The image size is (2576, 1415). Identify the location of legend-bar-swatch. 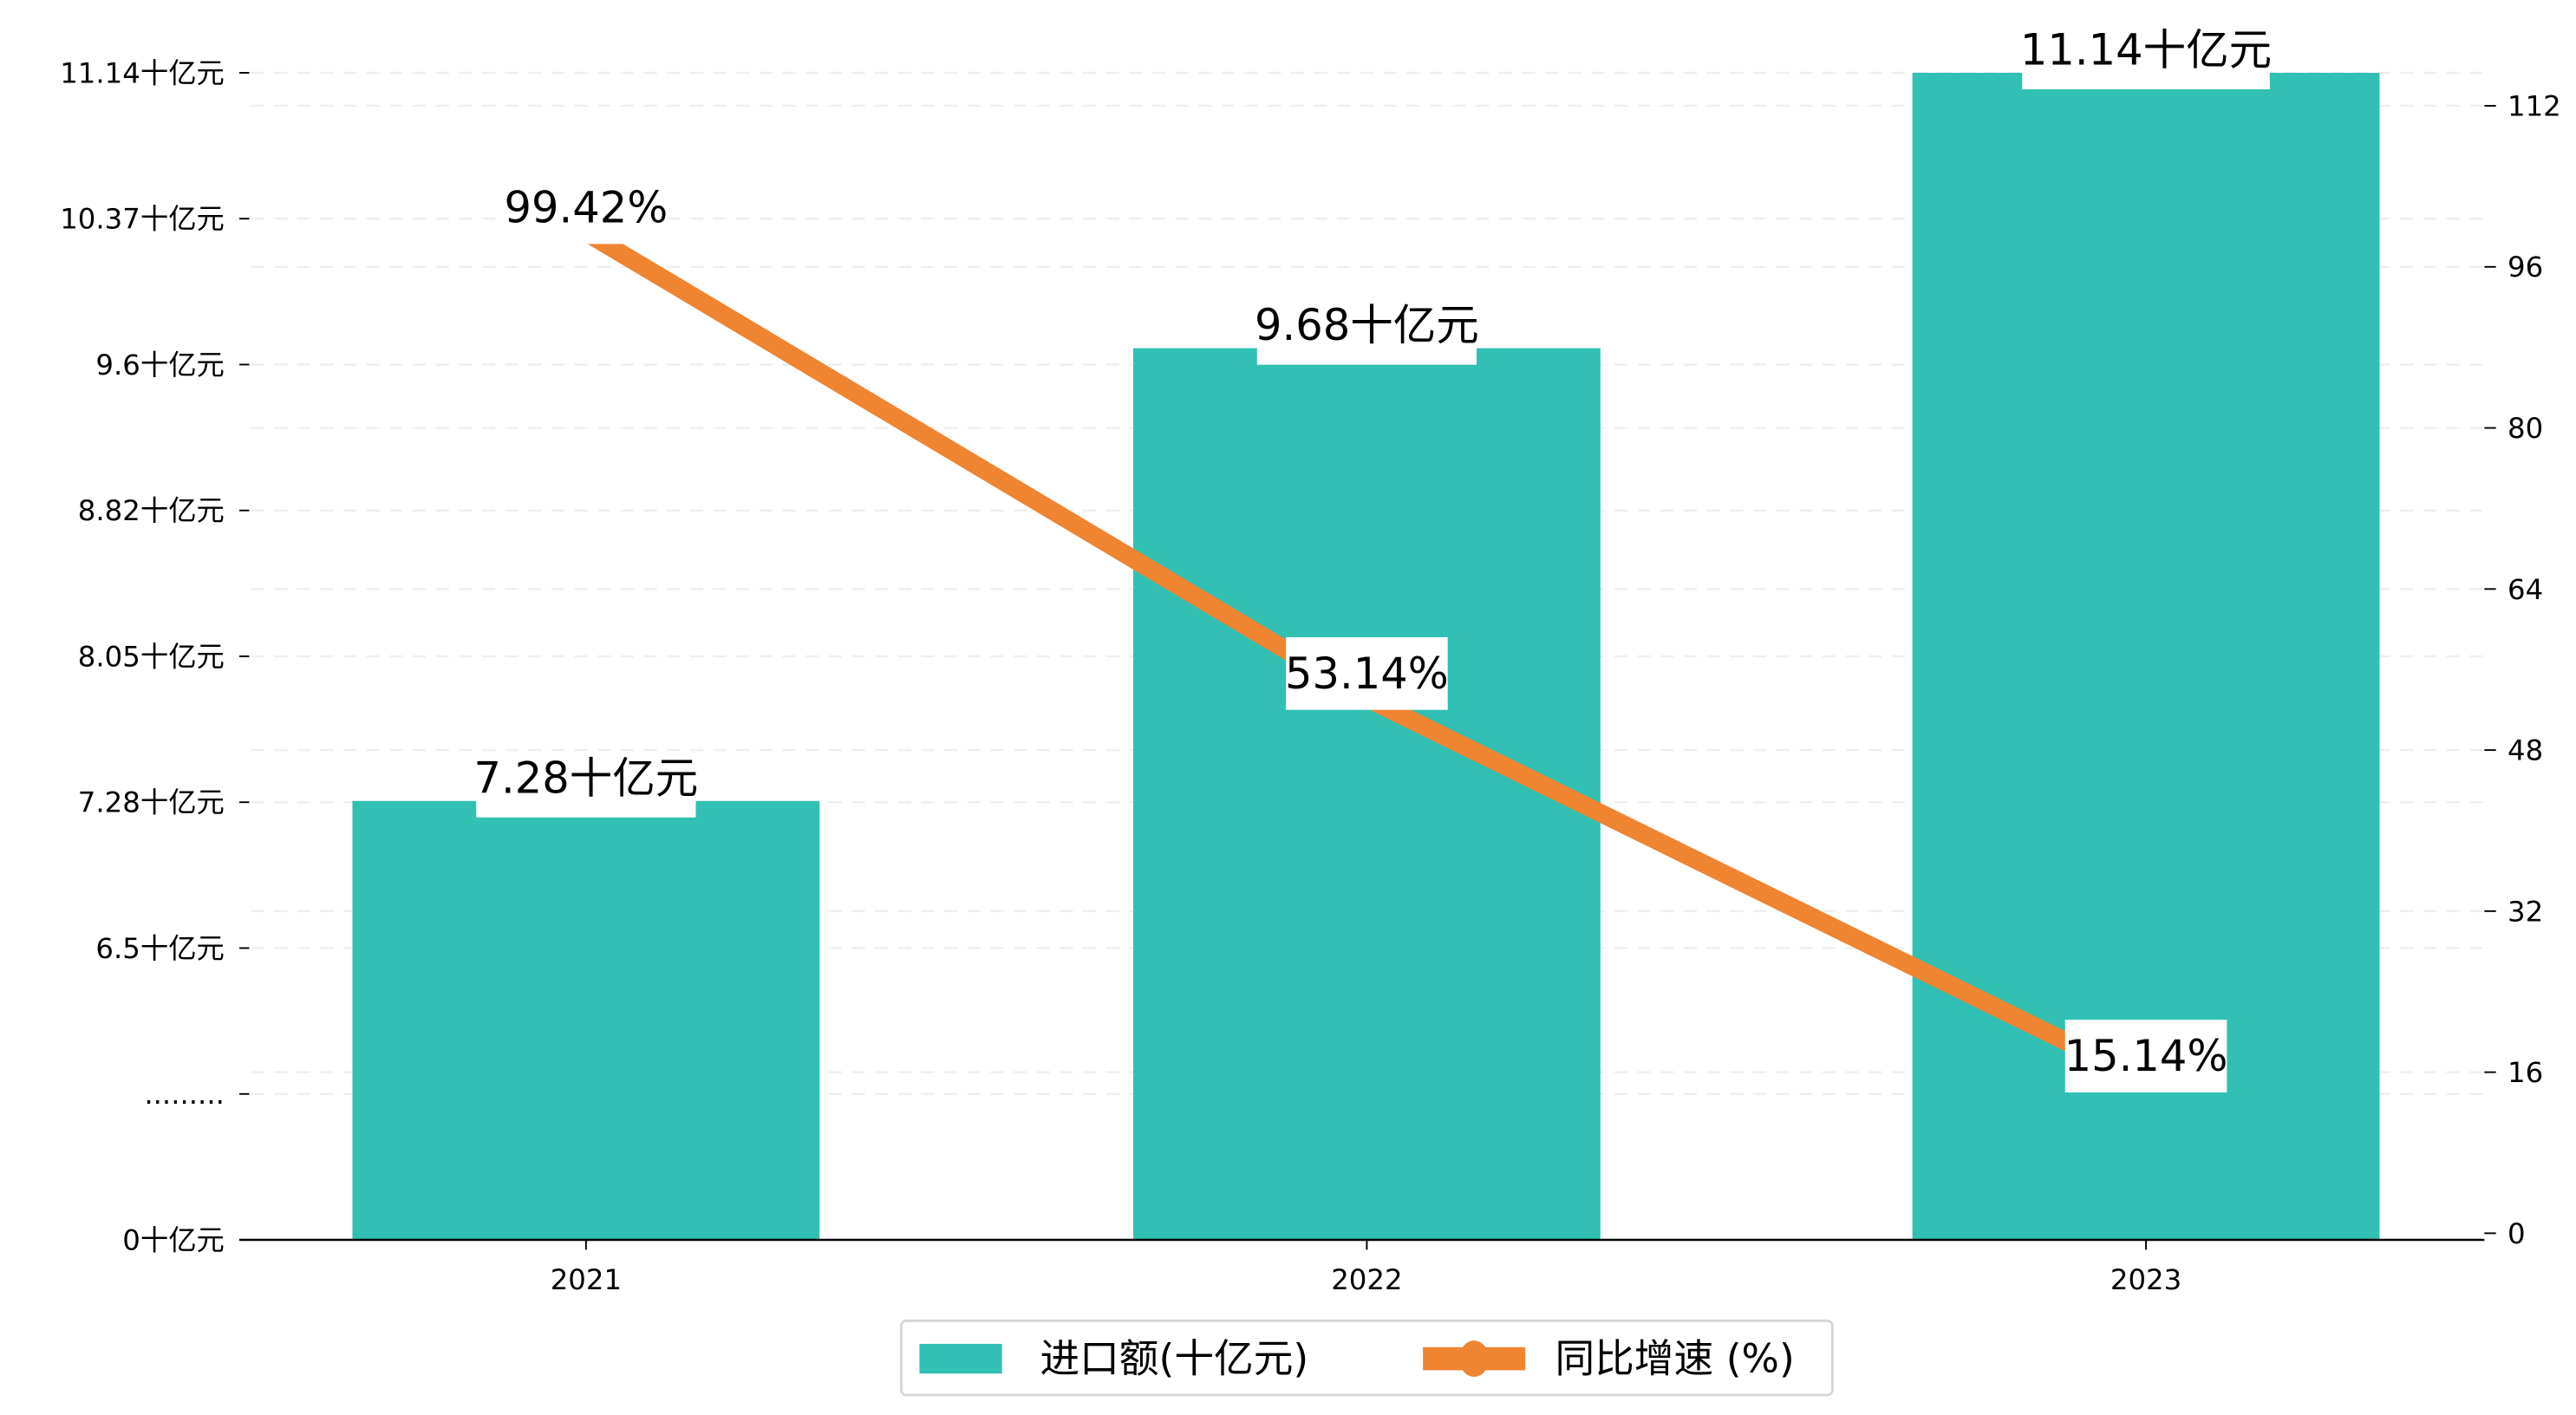
(961, 1358).